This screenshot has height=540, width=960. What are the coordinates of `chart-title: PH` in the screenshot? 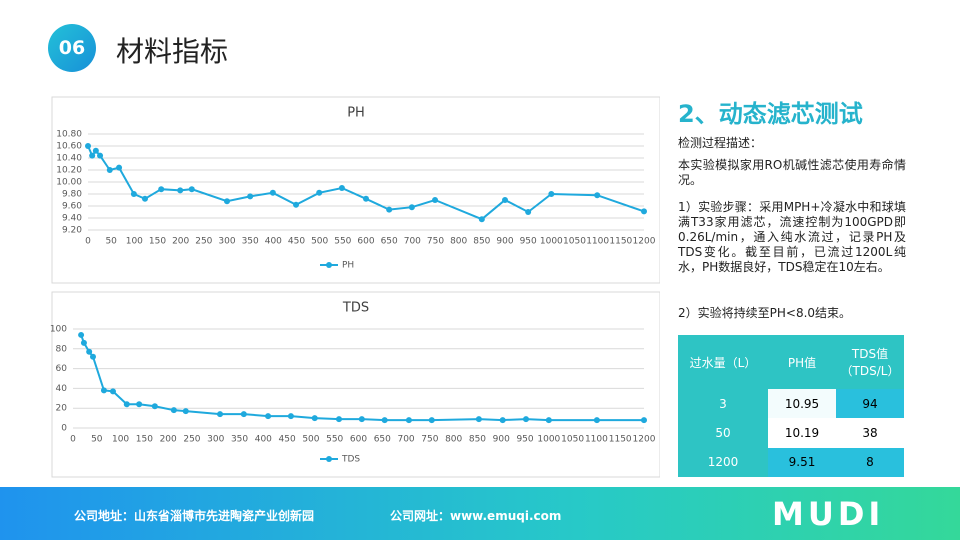 It's located at (356, 113).